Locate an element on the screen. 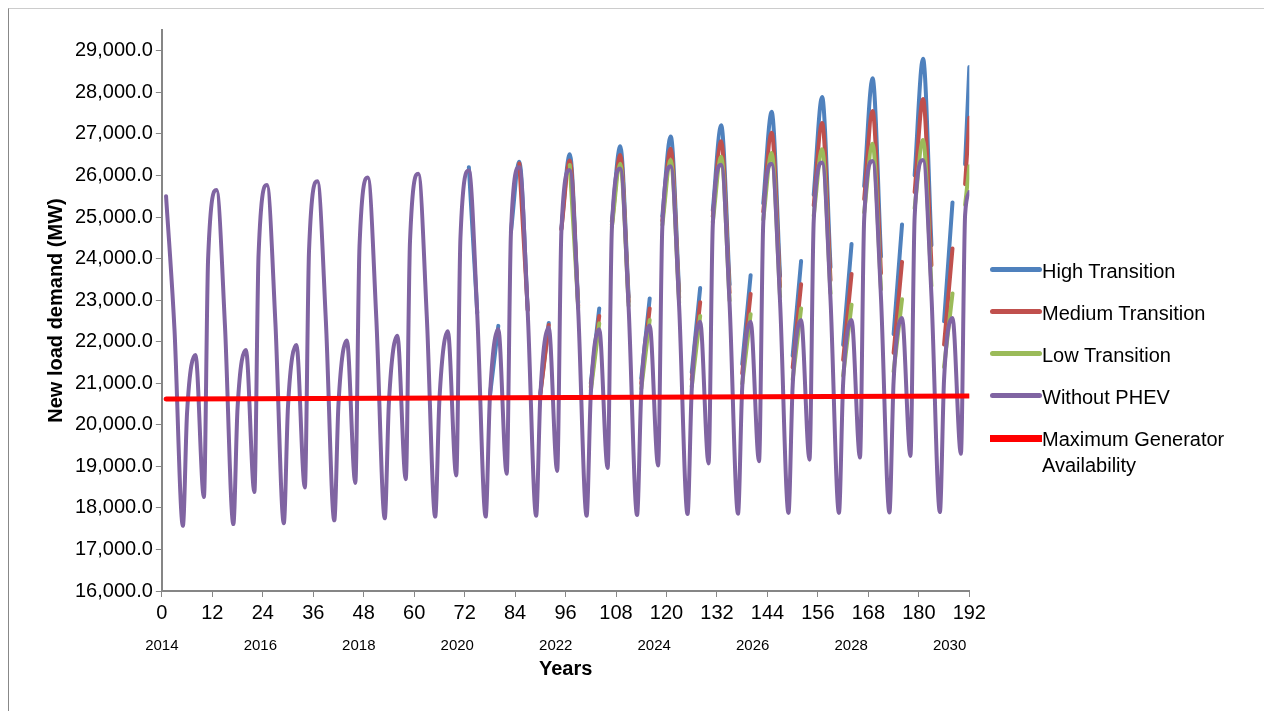 This screenshot has width=1266, height=713. y-tick-label: 21,000.0 is located at coordinates (113, 381).